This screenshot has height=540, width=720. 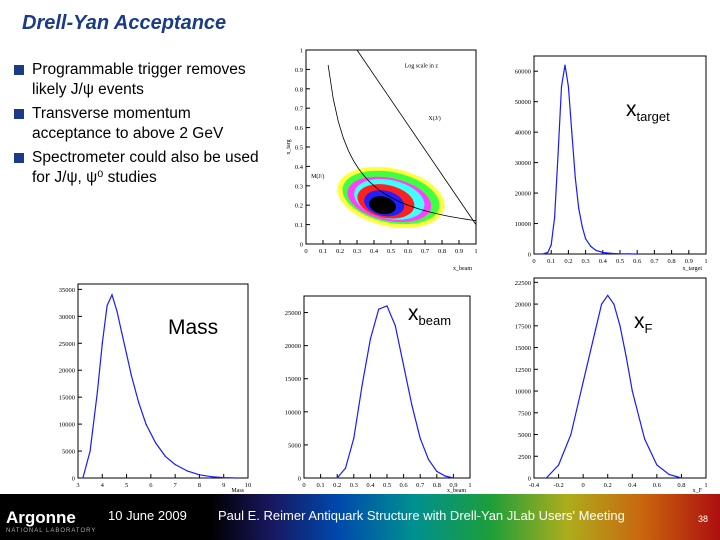 What do you see at coordinates (126, 485) in the screenshot?
I see `x-tick-label: 5` at bounding box center [126, 485].